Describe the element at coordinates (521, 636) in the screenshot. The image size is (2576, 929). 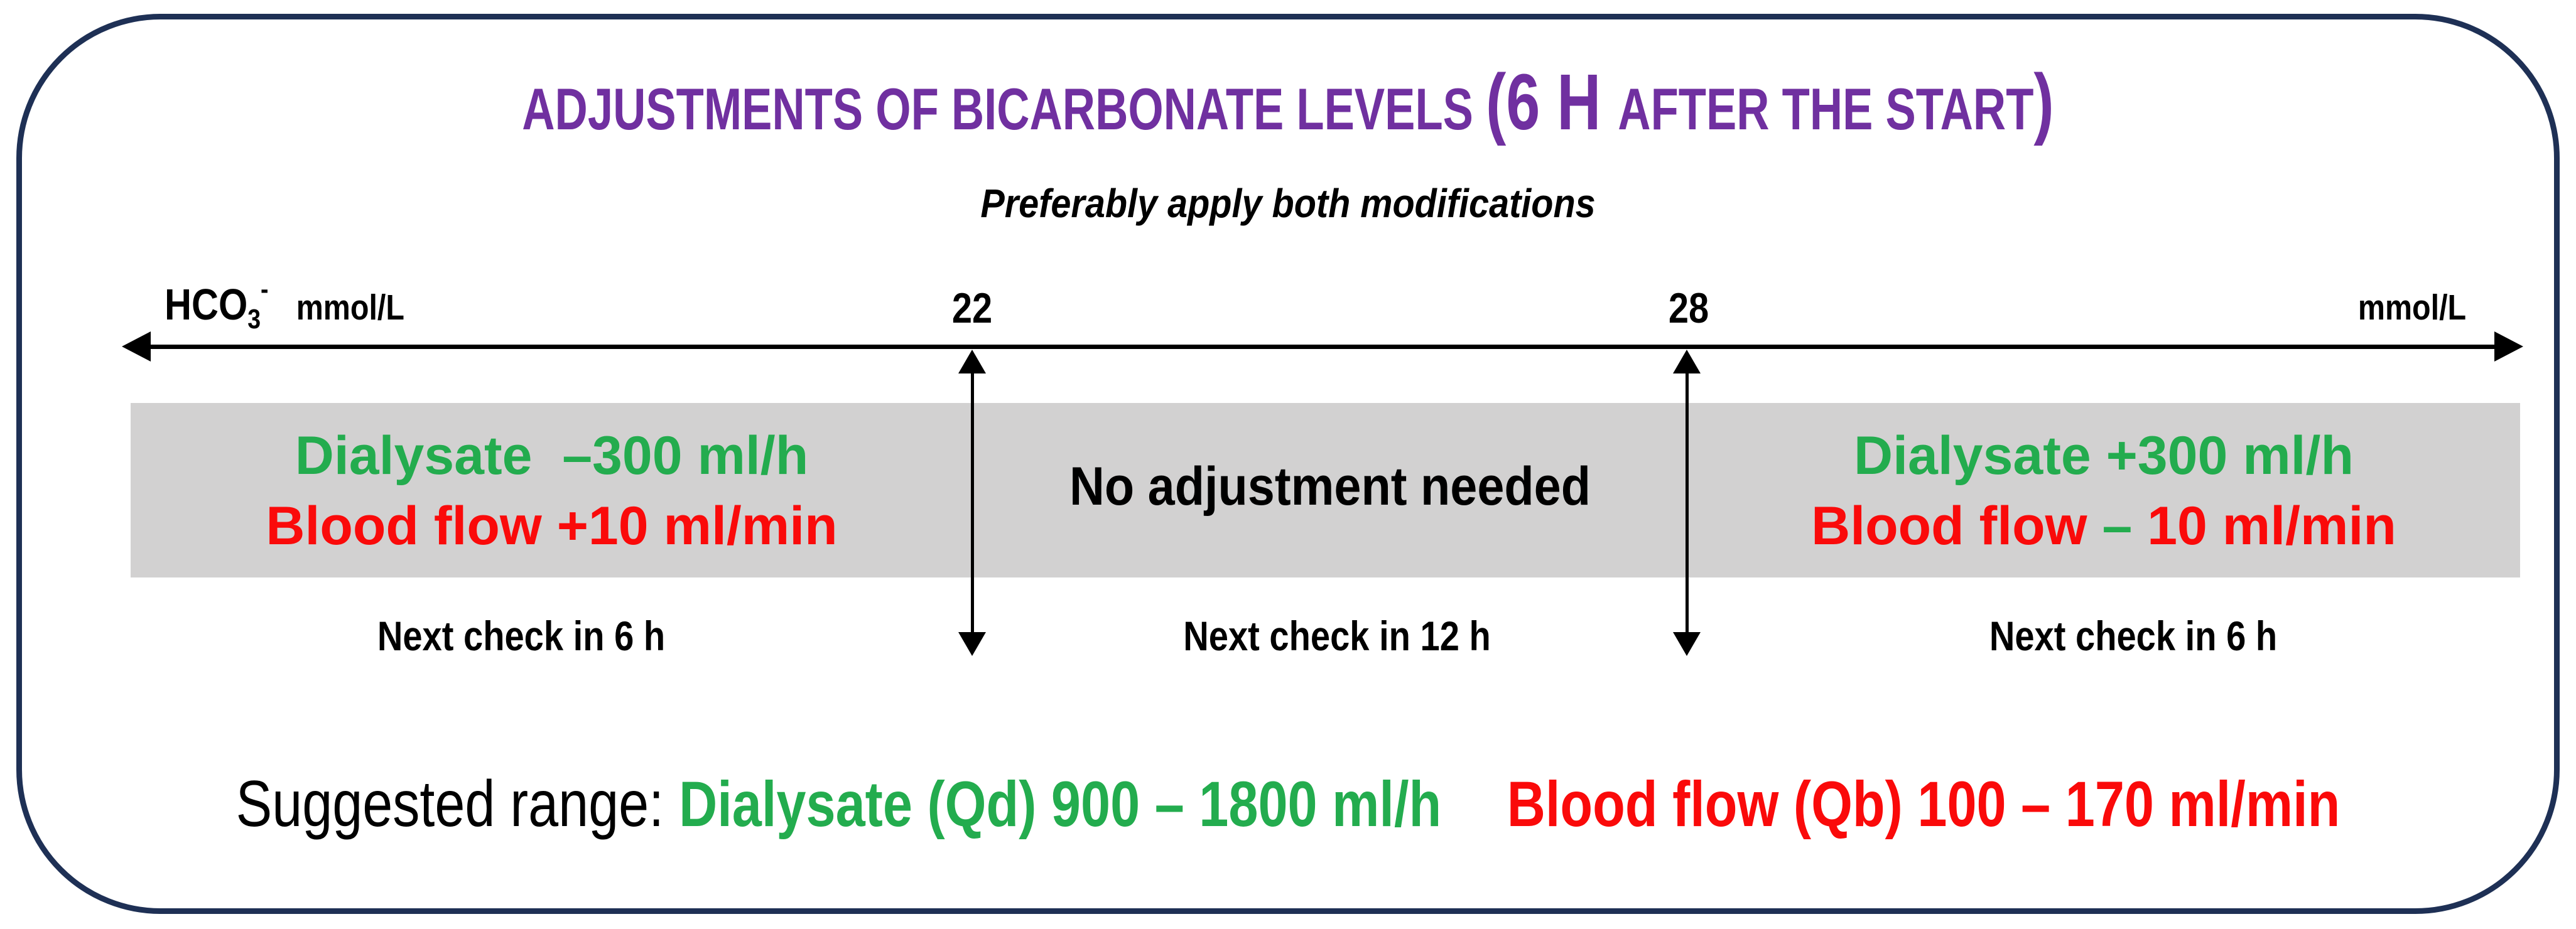
I see `next-check-low: Next check in 6 h` at that location.